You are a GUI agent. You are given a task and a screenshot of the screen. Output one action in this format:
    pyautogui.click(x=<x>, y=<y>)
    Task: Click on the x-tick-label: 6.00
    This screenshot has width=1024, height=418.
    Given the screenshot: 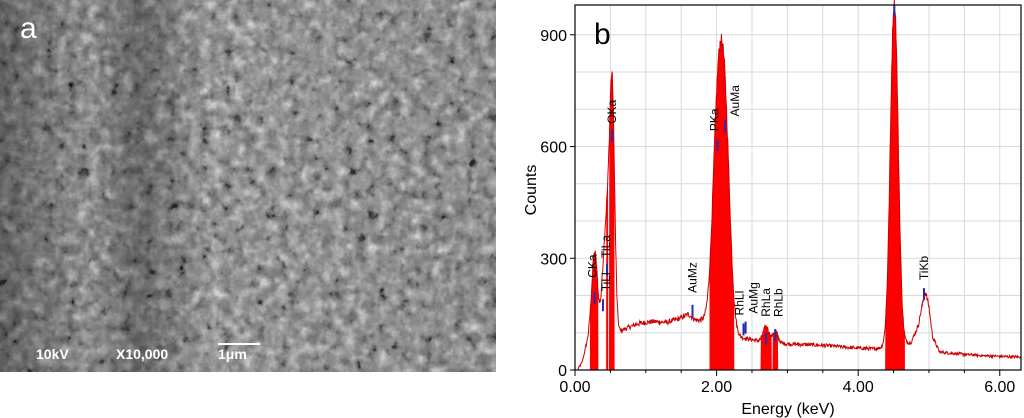 What is the action you would take?
    pyautogui.click(x=999, y=387)
    